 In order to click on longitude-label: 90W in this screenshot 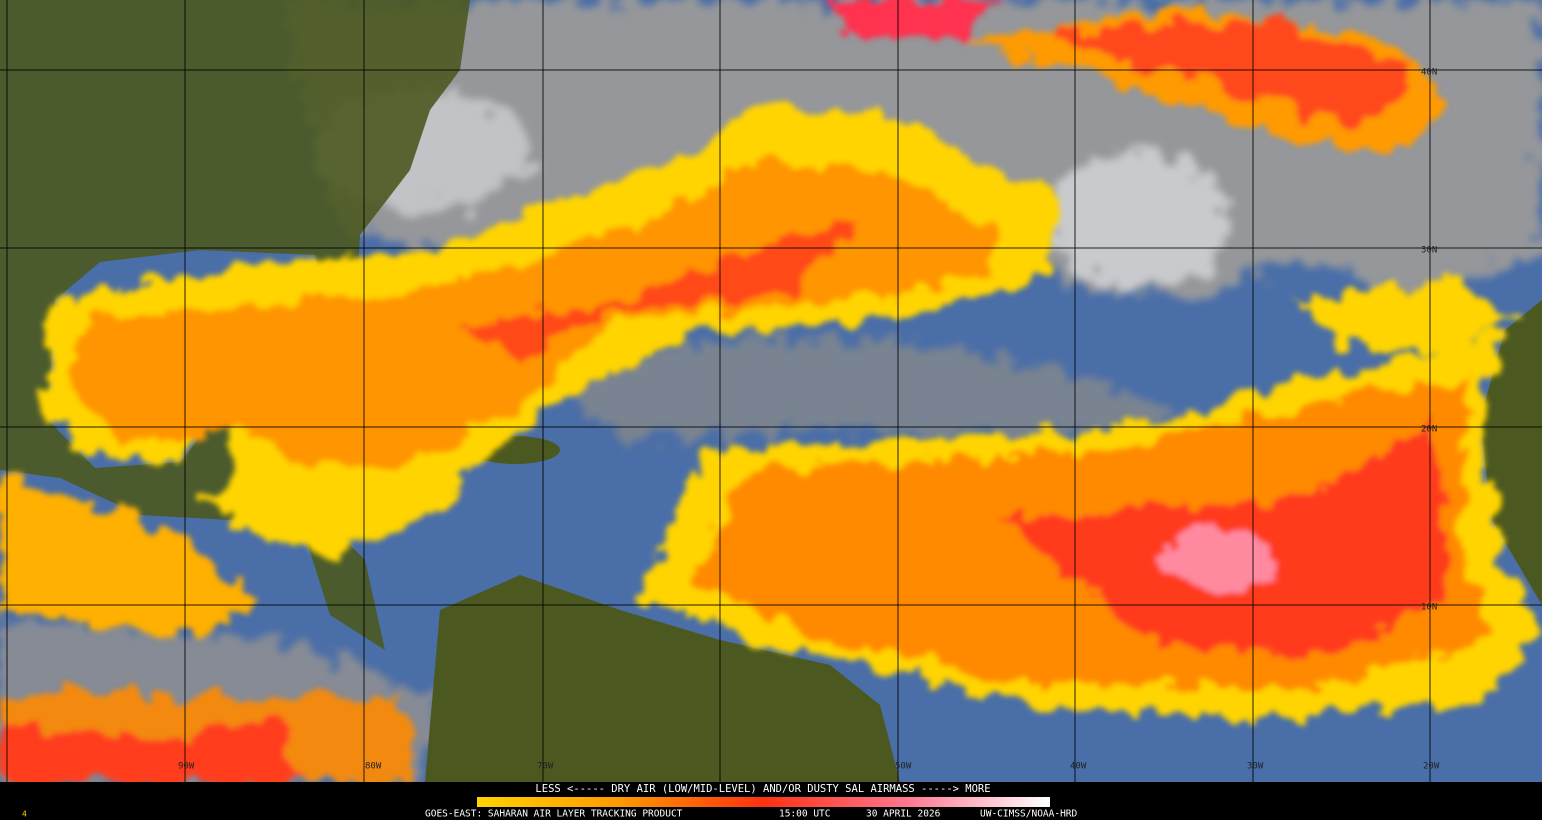, I will do `click(186, 767)`.